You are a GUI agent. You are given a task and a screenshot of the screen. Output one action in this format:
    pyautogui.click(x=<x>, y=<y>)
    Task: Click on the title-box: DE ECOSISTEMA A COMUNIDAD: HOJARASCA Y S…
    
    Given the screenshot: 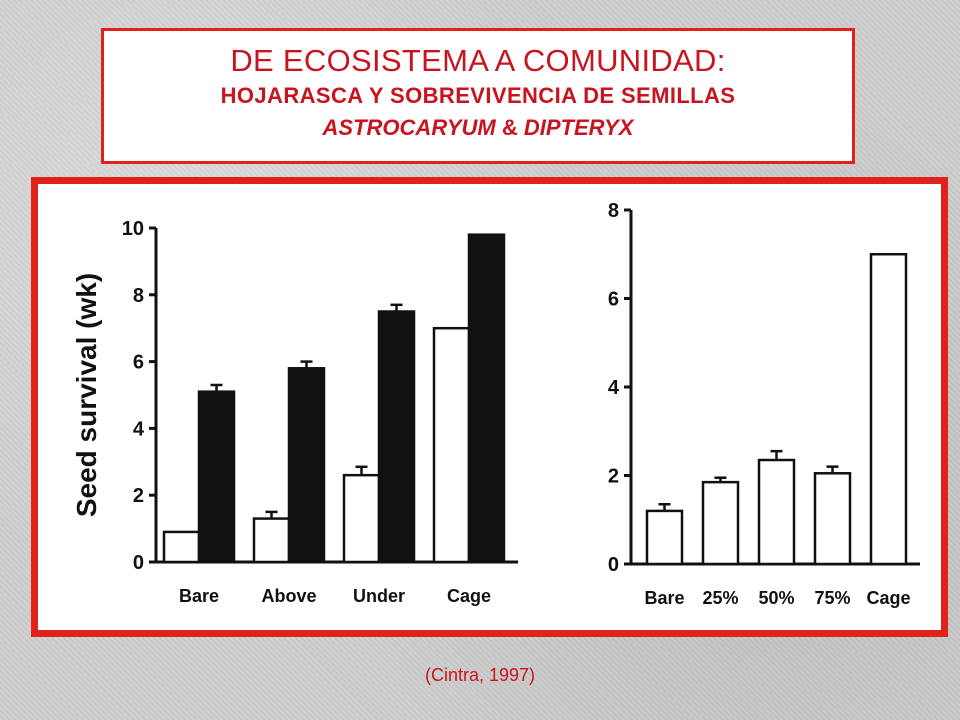 What is the action you would take?
    pyautogui.click(x=478, y=96)
    